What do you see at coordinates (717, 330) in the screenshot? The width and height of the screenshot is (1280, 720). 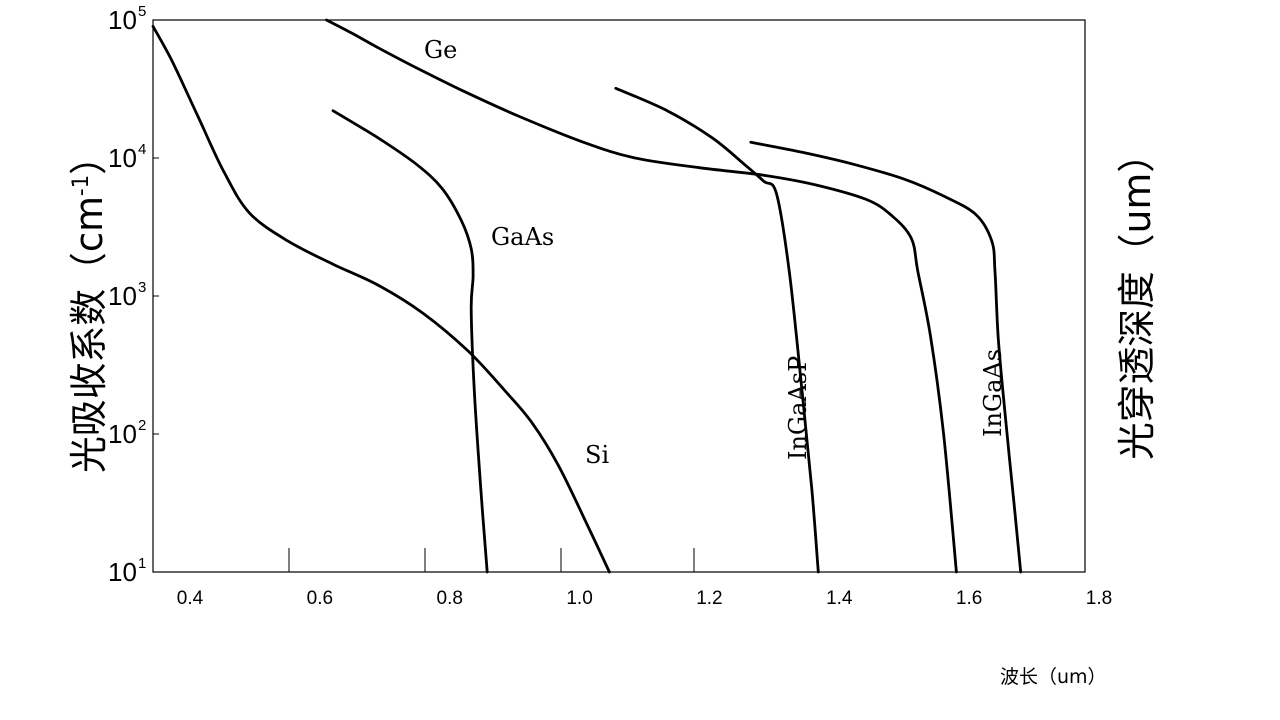 I see `series-line-ingaasp` at bounding box center [717, 330].